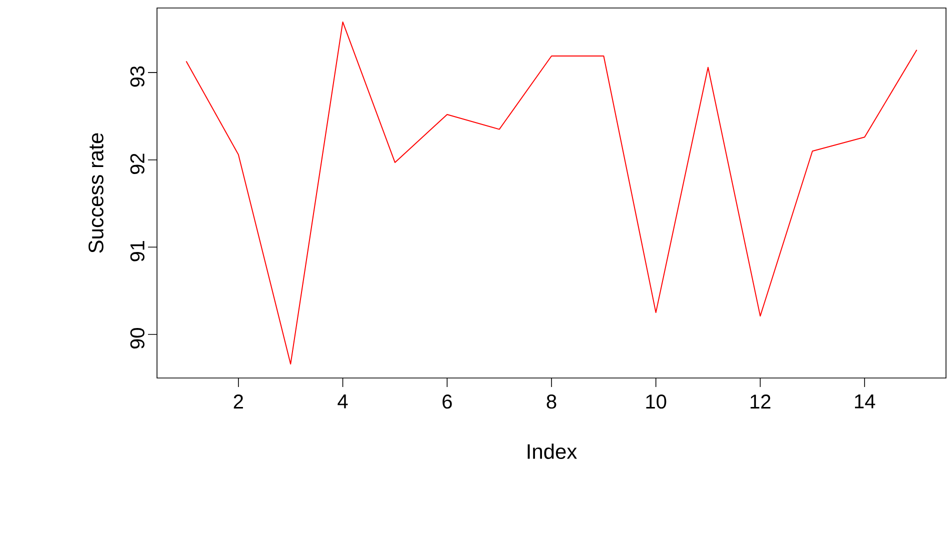  What do you see at coordinates (447, 401) in the screenshot?
I see `x-tick-label: 6` at bounding box center [447, 401].